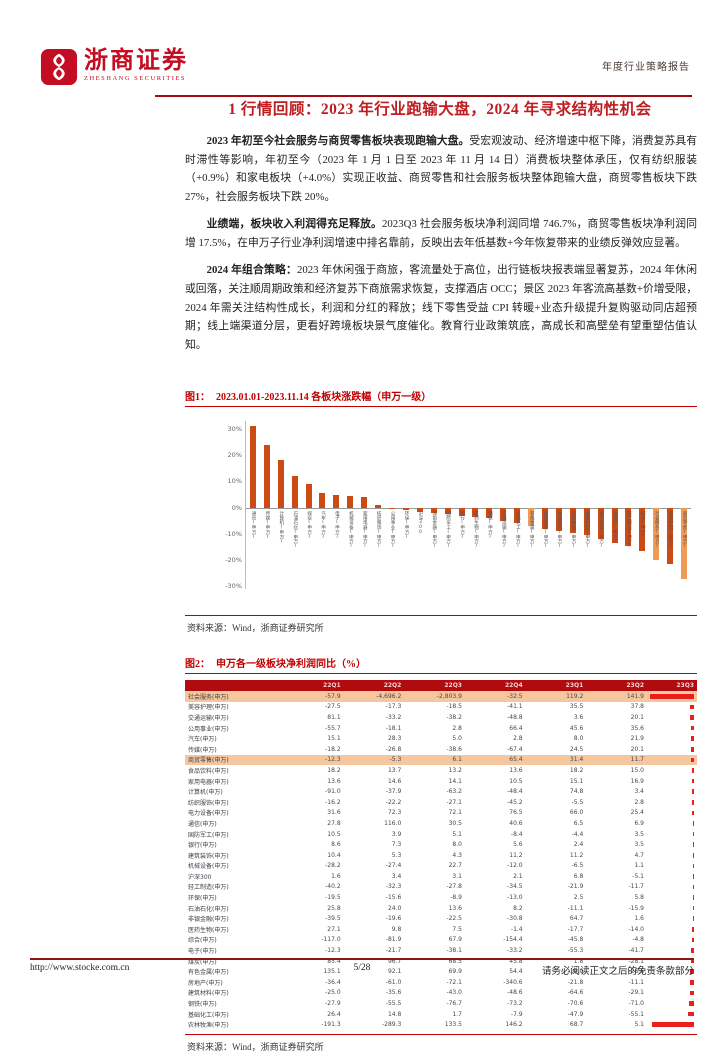 Image resolution: width=724 pixels, height=1053 pixels. I want to click on table-cell-value: 24.5, so click(576, 749).